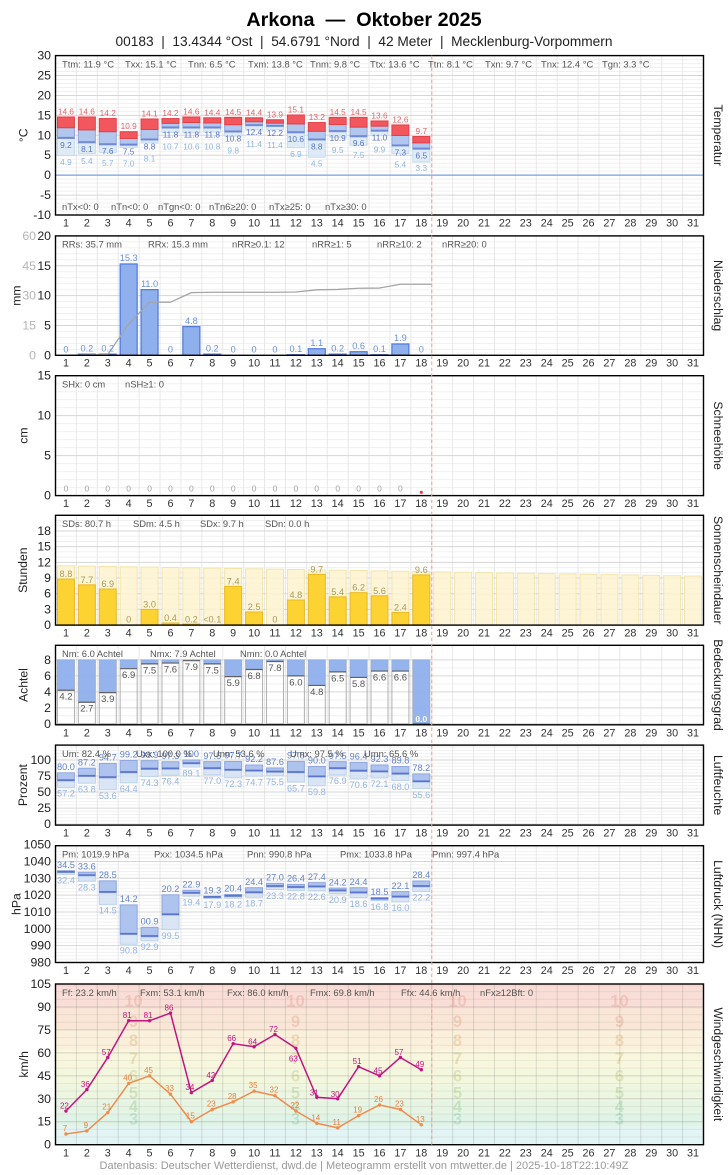 This screenshot has height=1175, width=728. What do you see at coordinates (210, 1075) in the screenshot?
I see `svg-text: 42` at bounding box center [210, 1075].